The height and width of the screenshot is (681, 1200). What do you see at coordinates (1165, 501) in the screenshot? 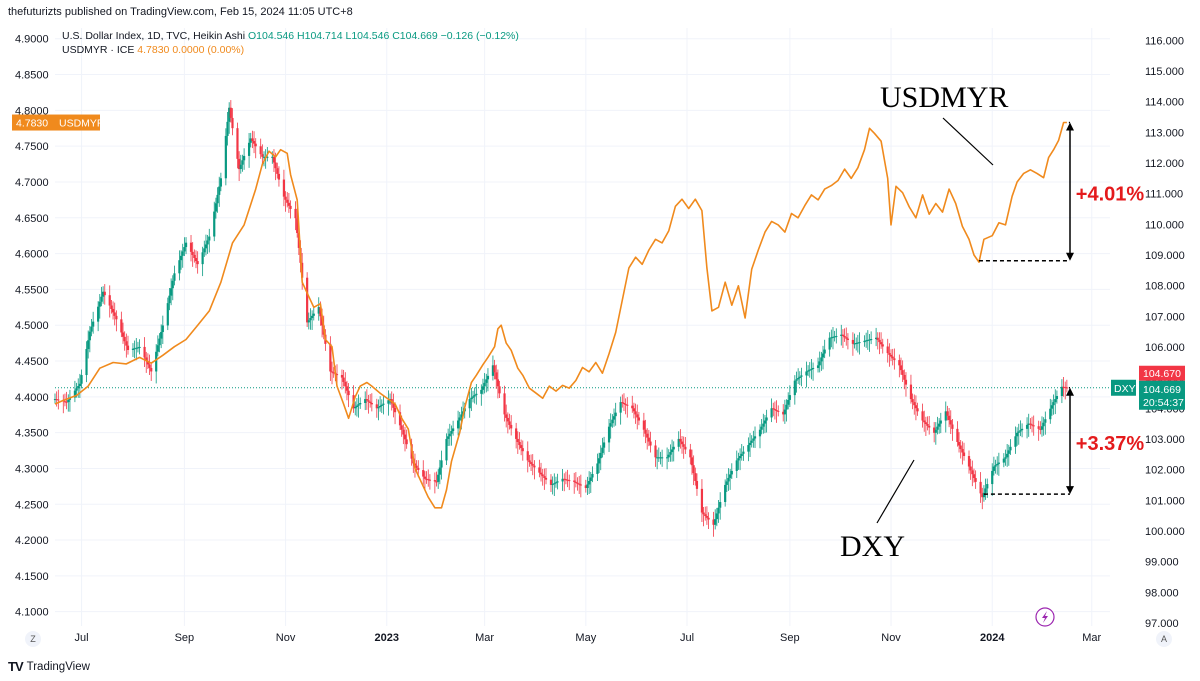
I see `right-tick-label-4: 101.000` at bounding box center [1165, 501].